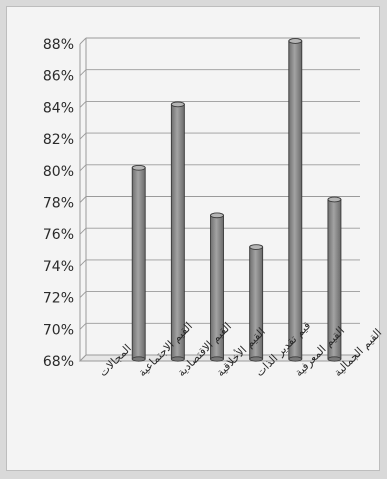 This screenshot has width=387, height=479. I want to click on y-tick-label: 76%, so click(58, 235).